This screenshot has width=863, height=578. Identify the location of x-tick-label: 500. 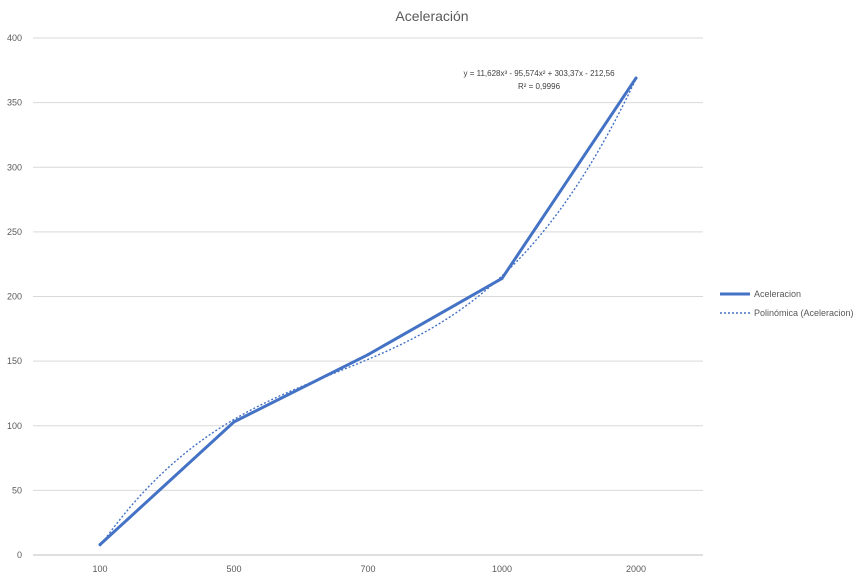
(233, 569).